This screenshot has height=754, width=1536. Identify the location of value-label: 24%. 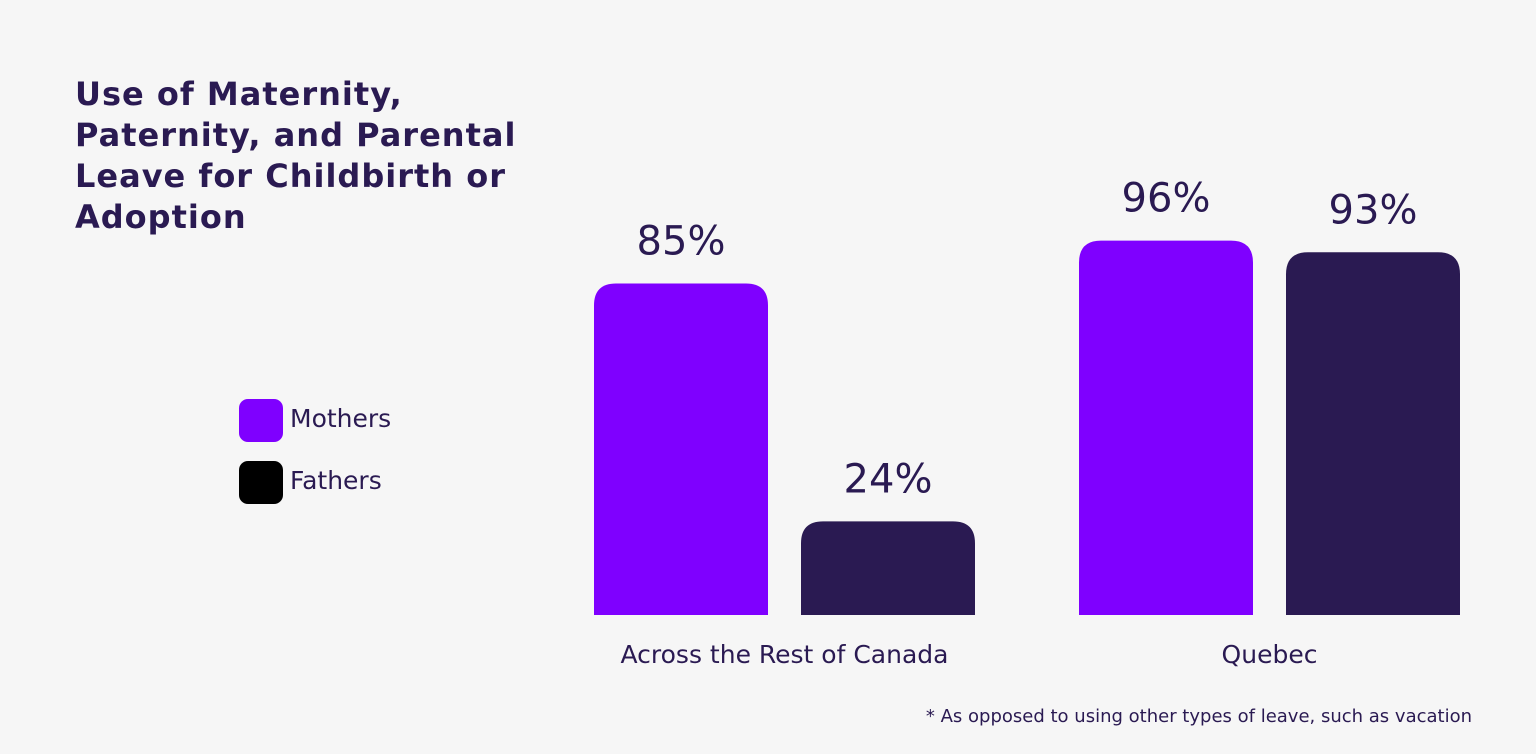
(888, 479).